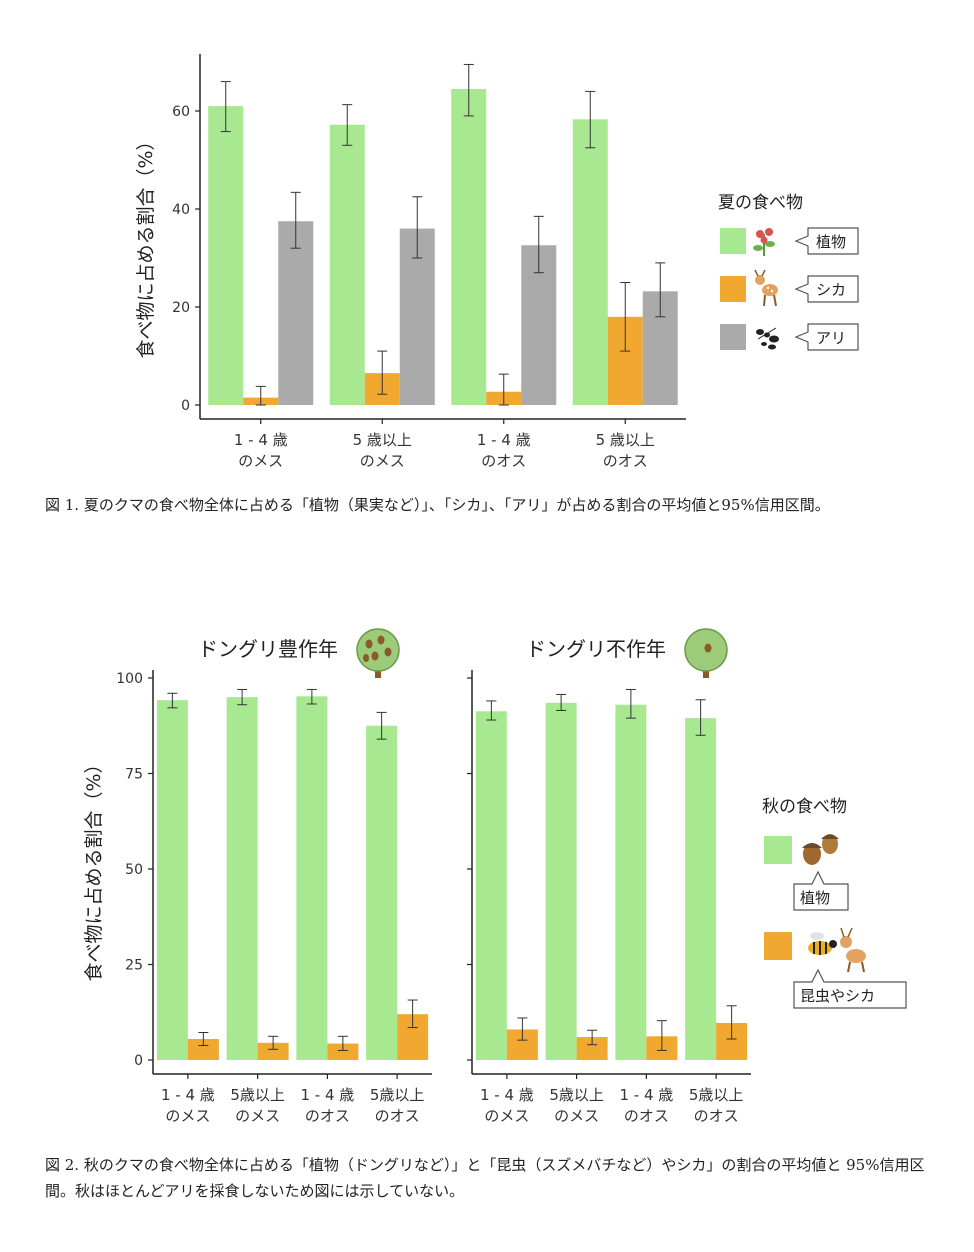  What do you see at coordinates (94, 867) in the screenshot?
I see `fig2-y-axis-label: 食べ物に占める割合（%）` at bounding box center [94, 867].